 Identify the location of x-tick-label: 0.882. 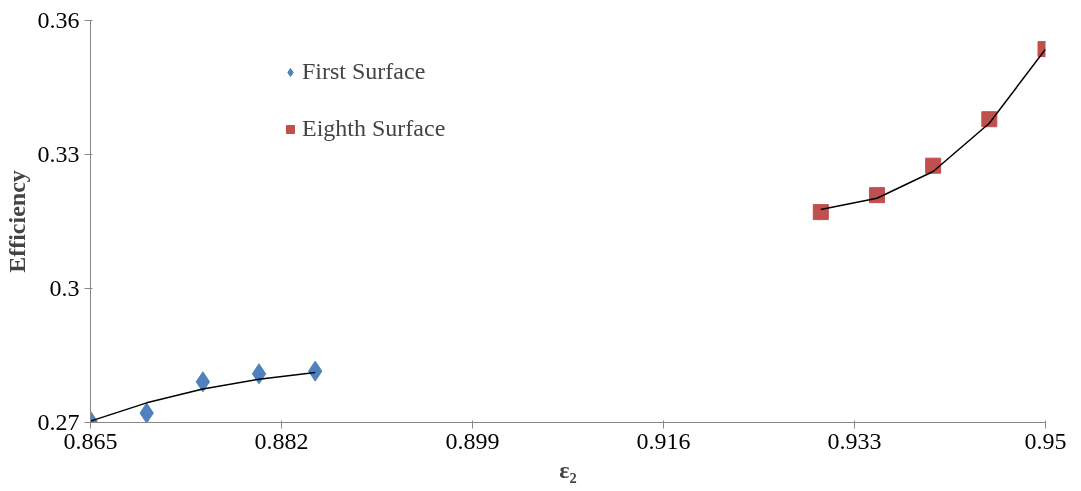
(281, 440).